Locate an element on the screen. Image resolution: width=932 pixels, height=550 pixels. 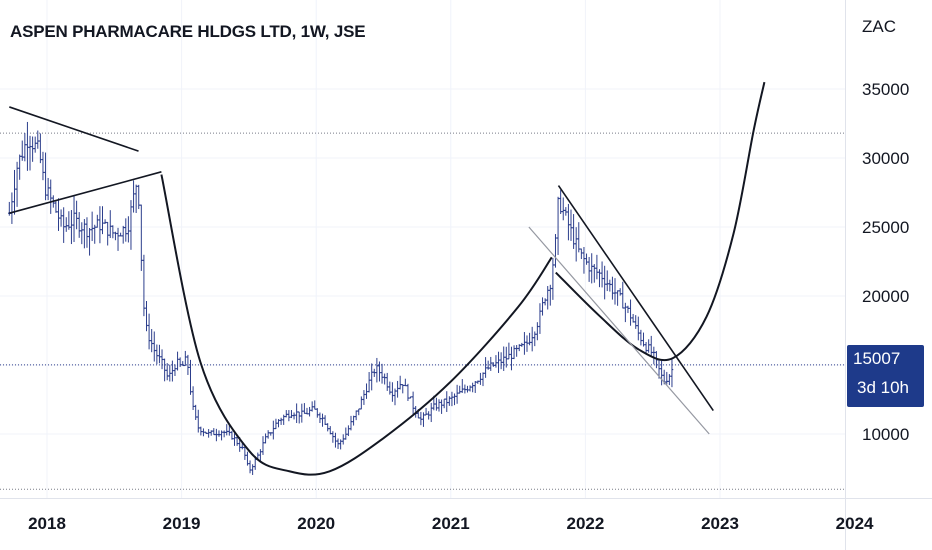
x-tick-label-4: 2022 is located at coordinates (585, 523).